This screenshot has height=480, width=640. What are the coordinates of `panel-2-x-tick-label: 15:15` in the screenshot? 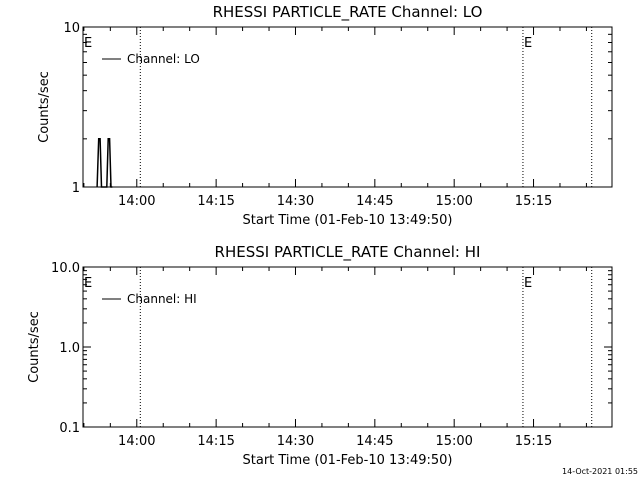 It's located at (533, 441).